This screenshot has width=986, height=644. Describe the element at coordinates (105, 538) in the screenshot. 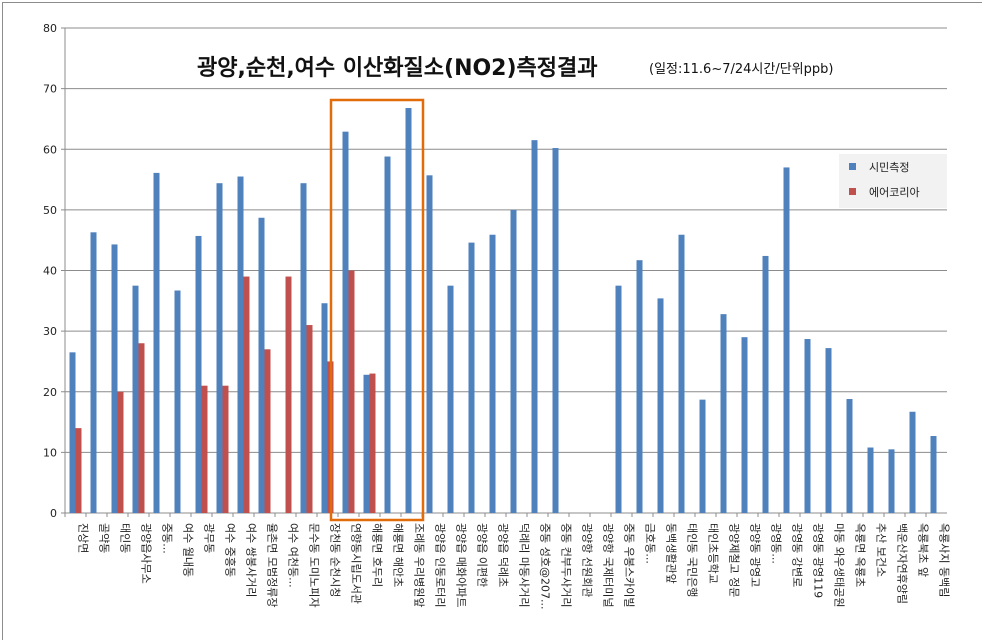

I see `x-category-label: 골약동` at that location.